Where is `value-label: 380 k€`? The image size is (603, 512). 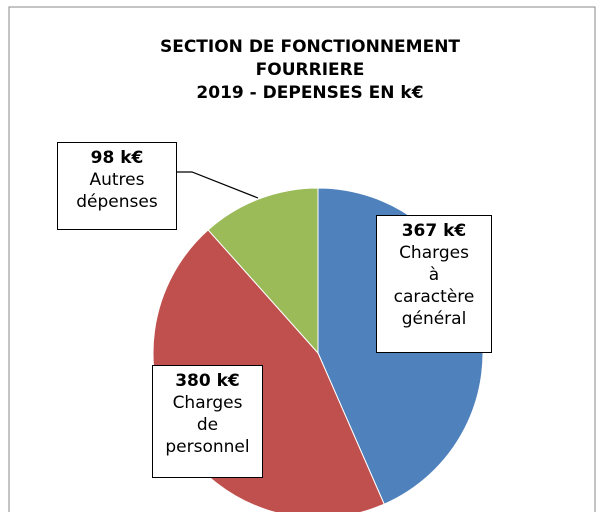
value-label: 380 k€ is located at coordinates (207, 381).